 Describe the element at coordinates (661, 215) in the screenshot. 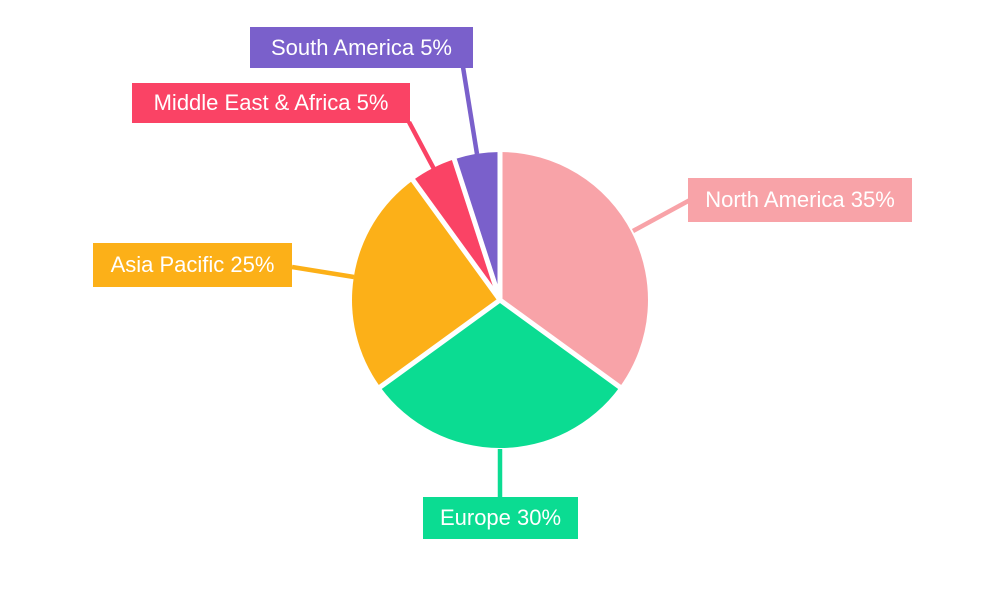

I see `leader-line-north-america` at that location.